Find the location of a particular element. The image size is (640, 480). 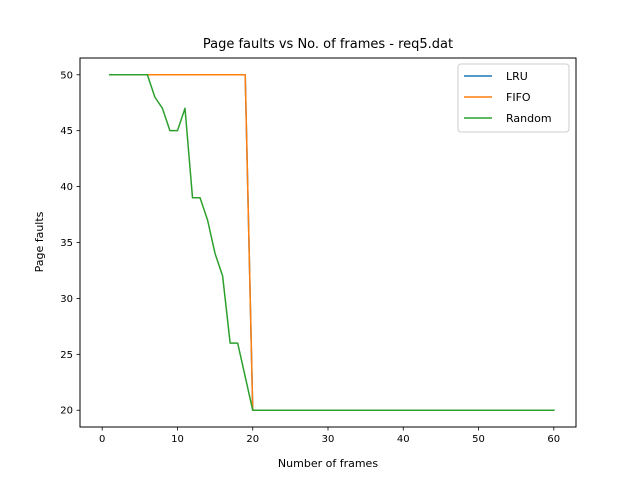

x-axis: 0 10 20 30 40 50 60 is located at coordinates (329, 436).